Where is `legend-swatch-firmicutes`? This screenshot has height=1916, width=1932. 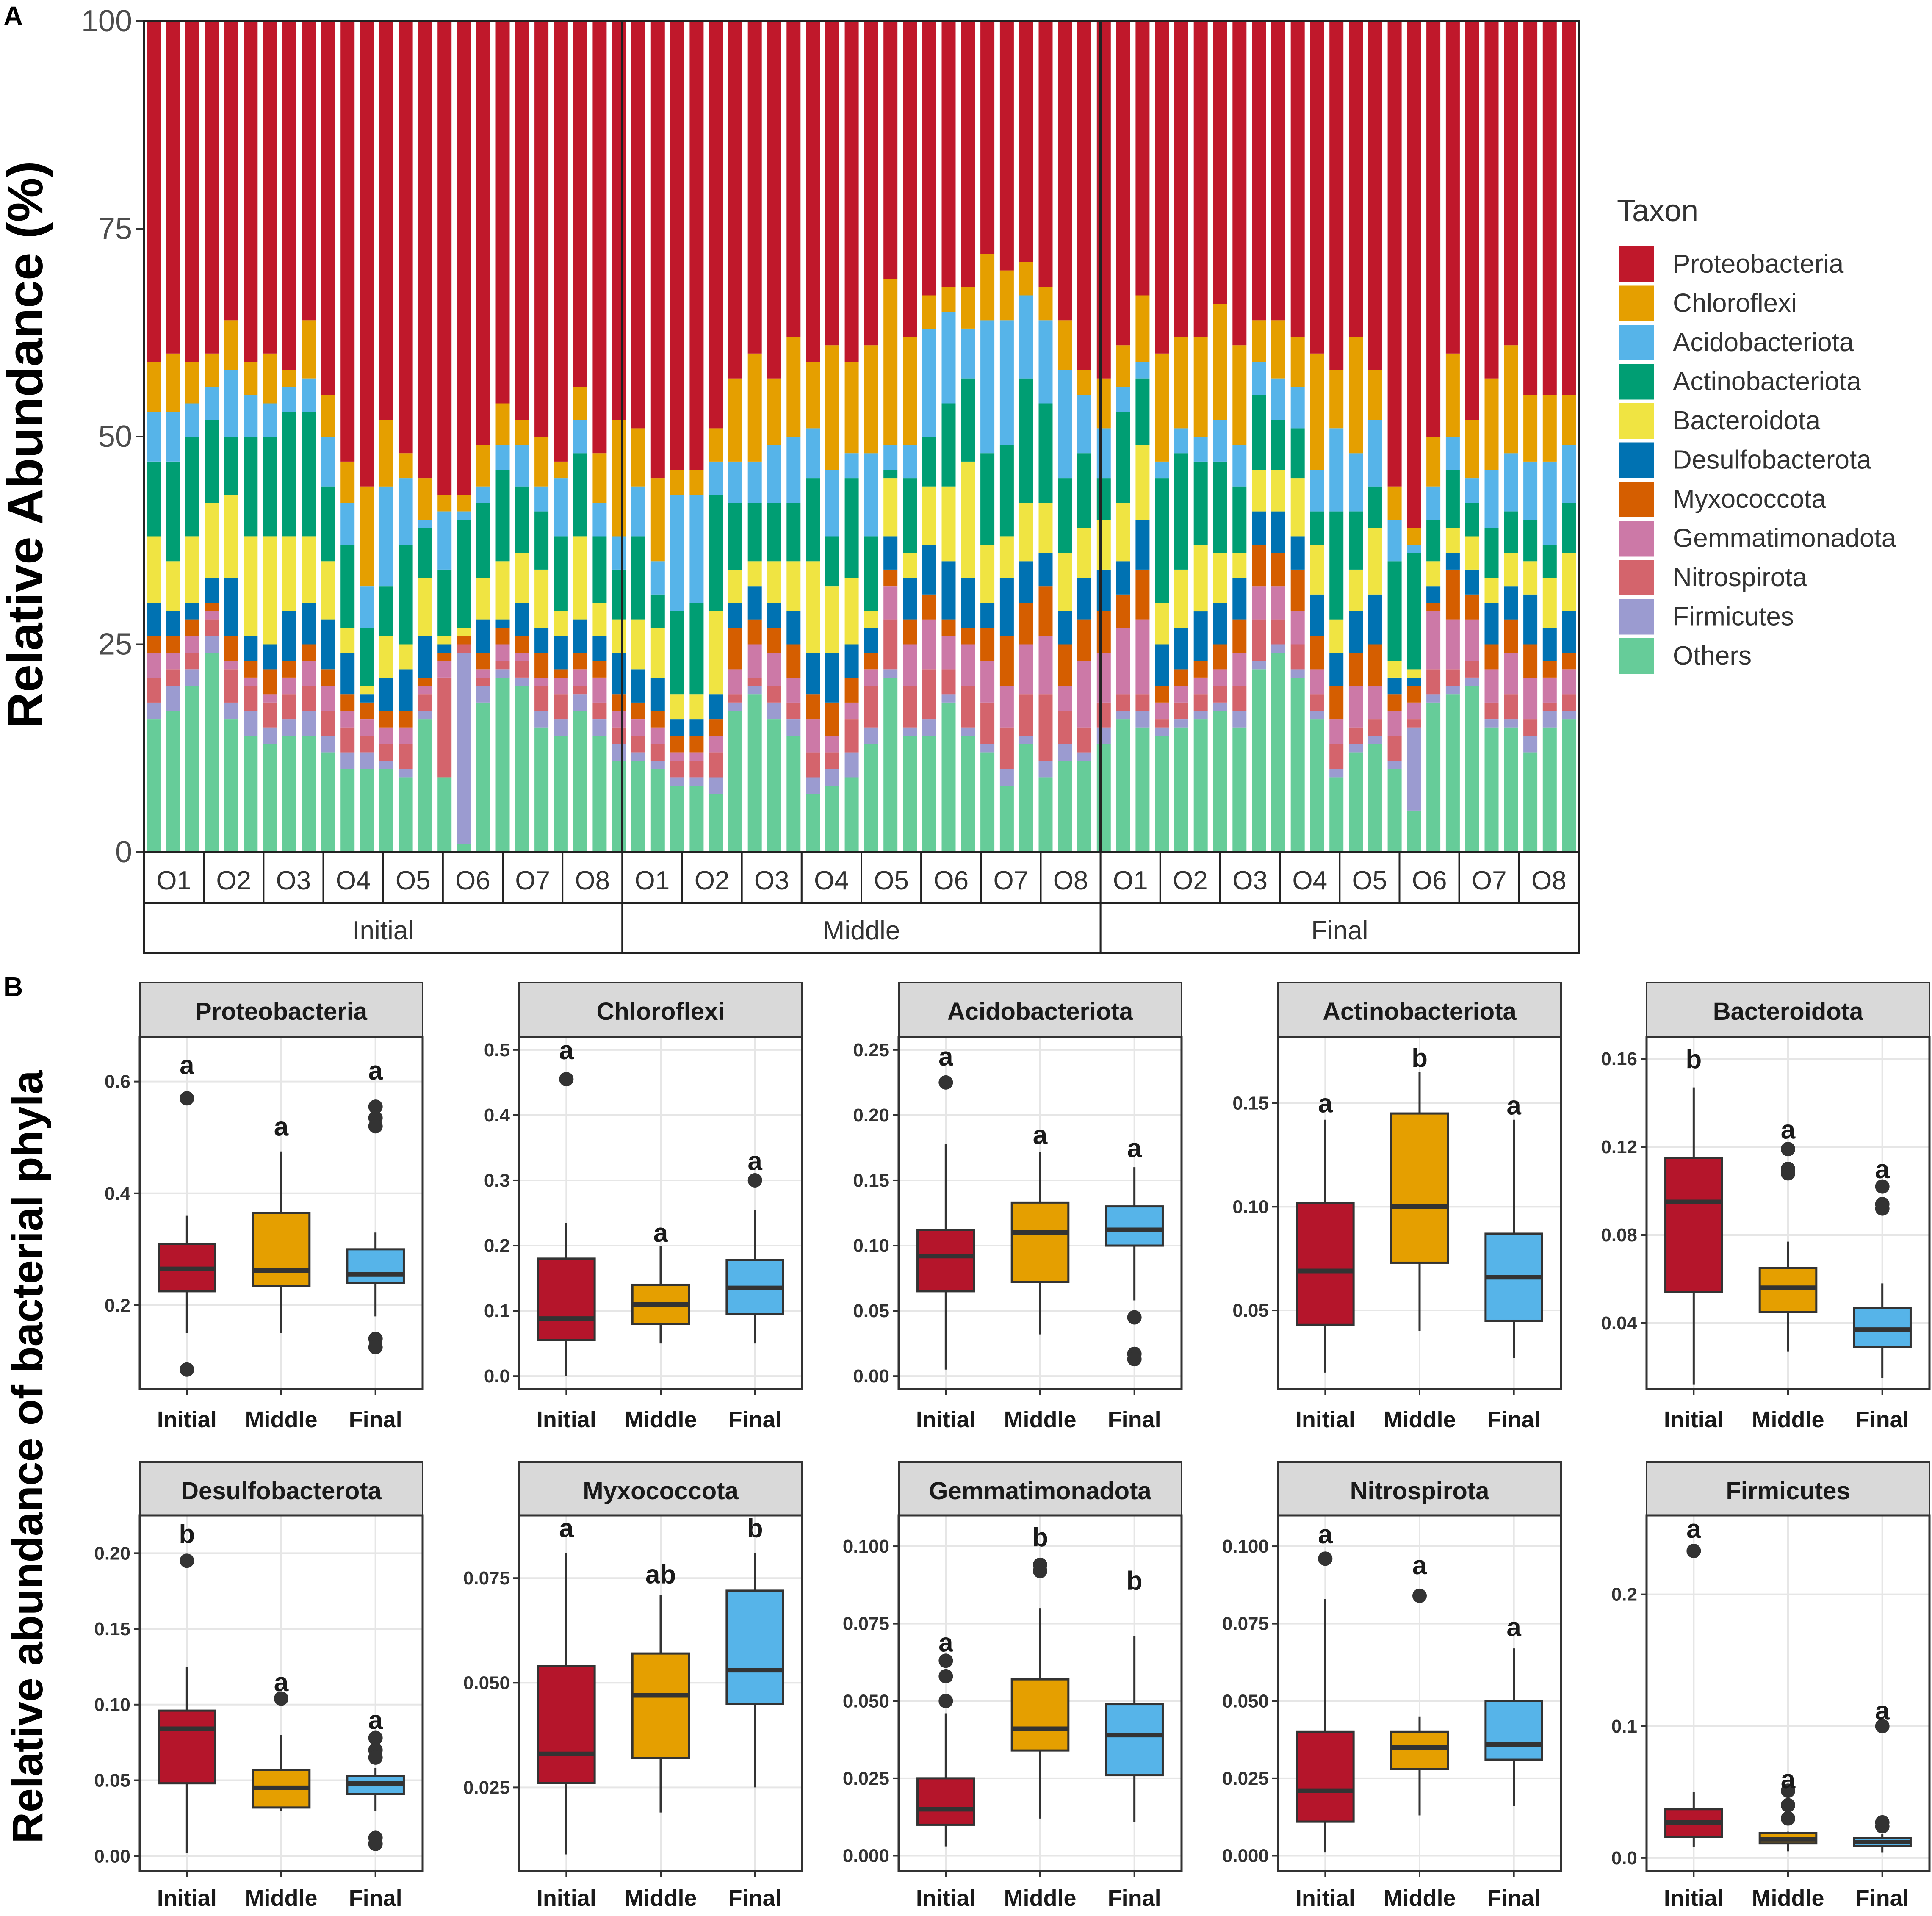 legend-swatch-firmicutes is located at coordinates (1636, 617).